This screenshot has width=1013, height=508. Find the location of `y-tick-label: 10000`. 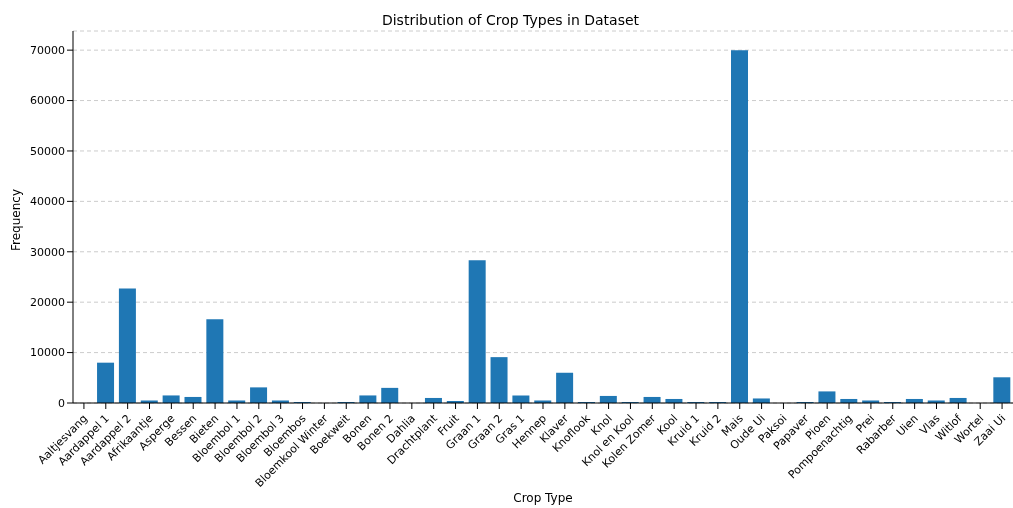

y-tick-label: 10000 is located at coordinates (47, 353).